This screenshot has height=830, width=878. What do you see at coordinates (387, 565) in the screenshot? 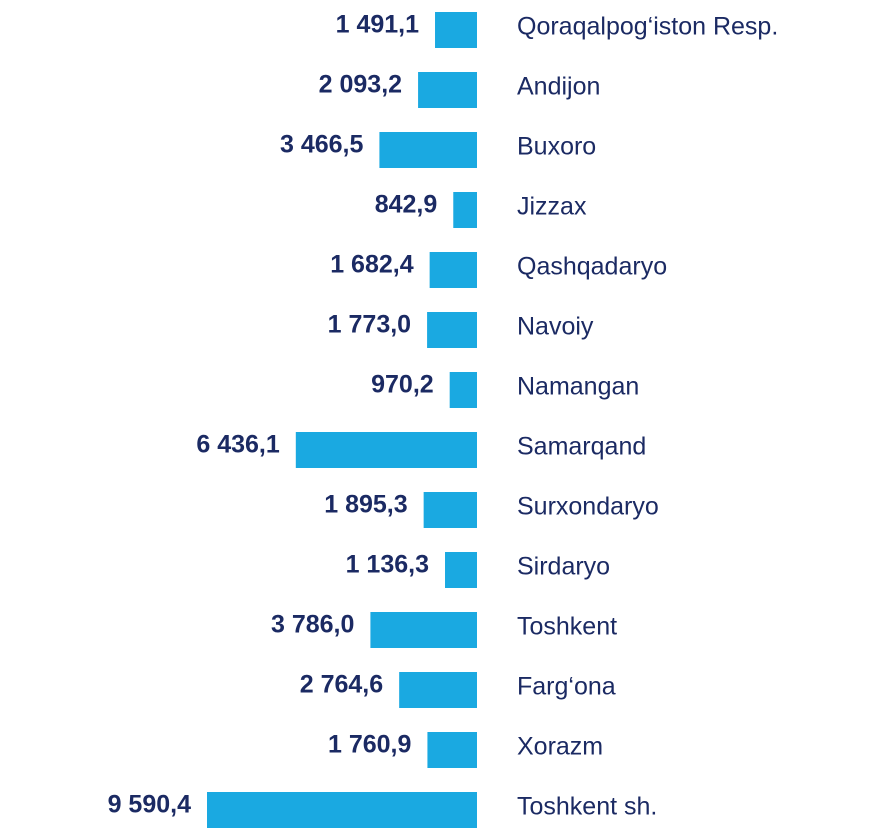
I see `value-label: 1 136,3` at bounding box center [387, 565].